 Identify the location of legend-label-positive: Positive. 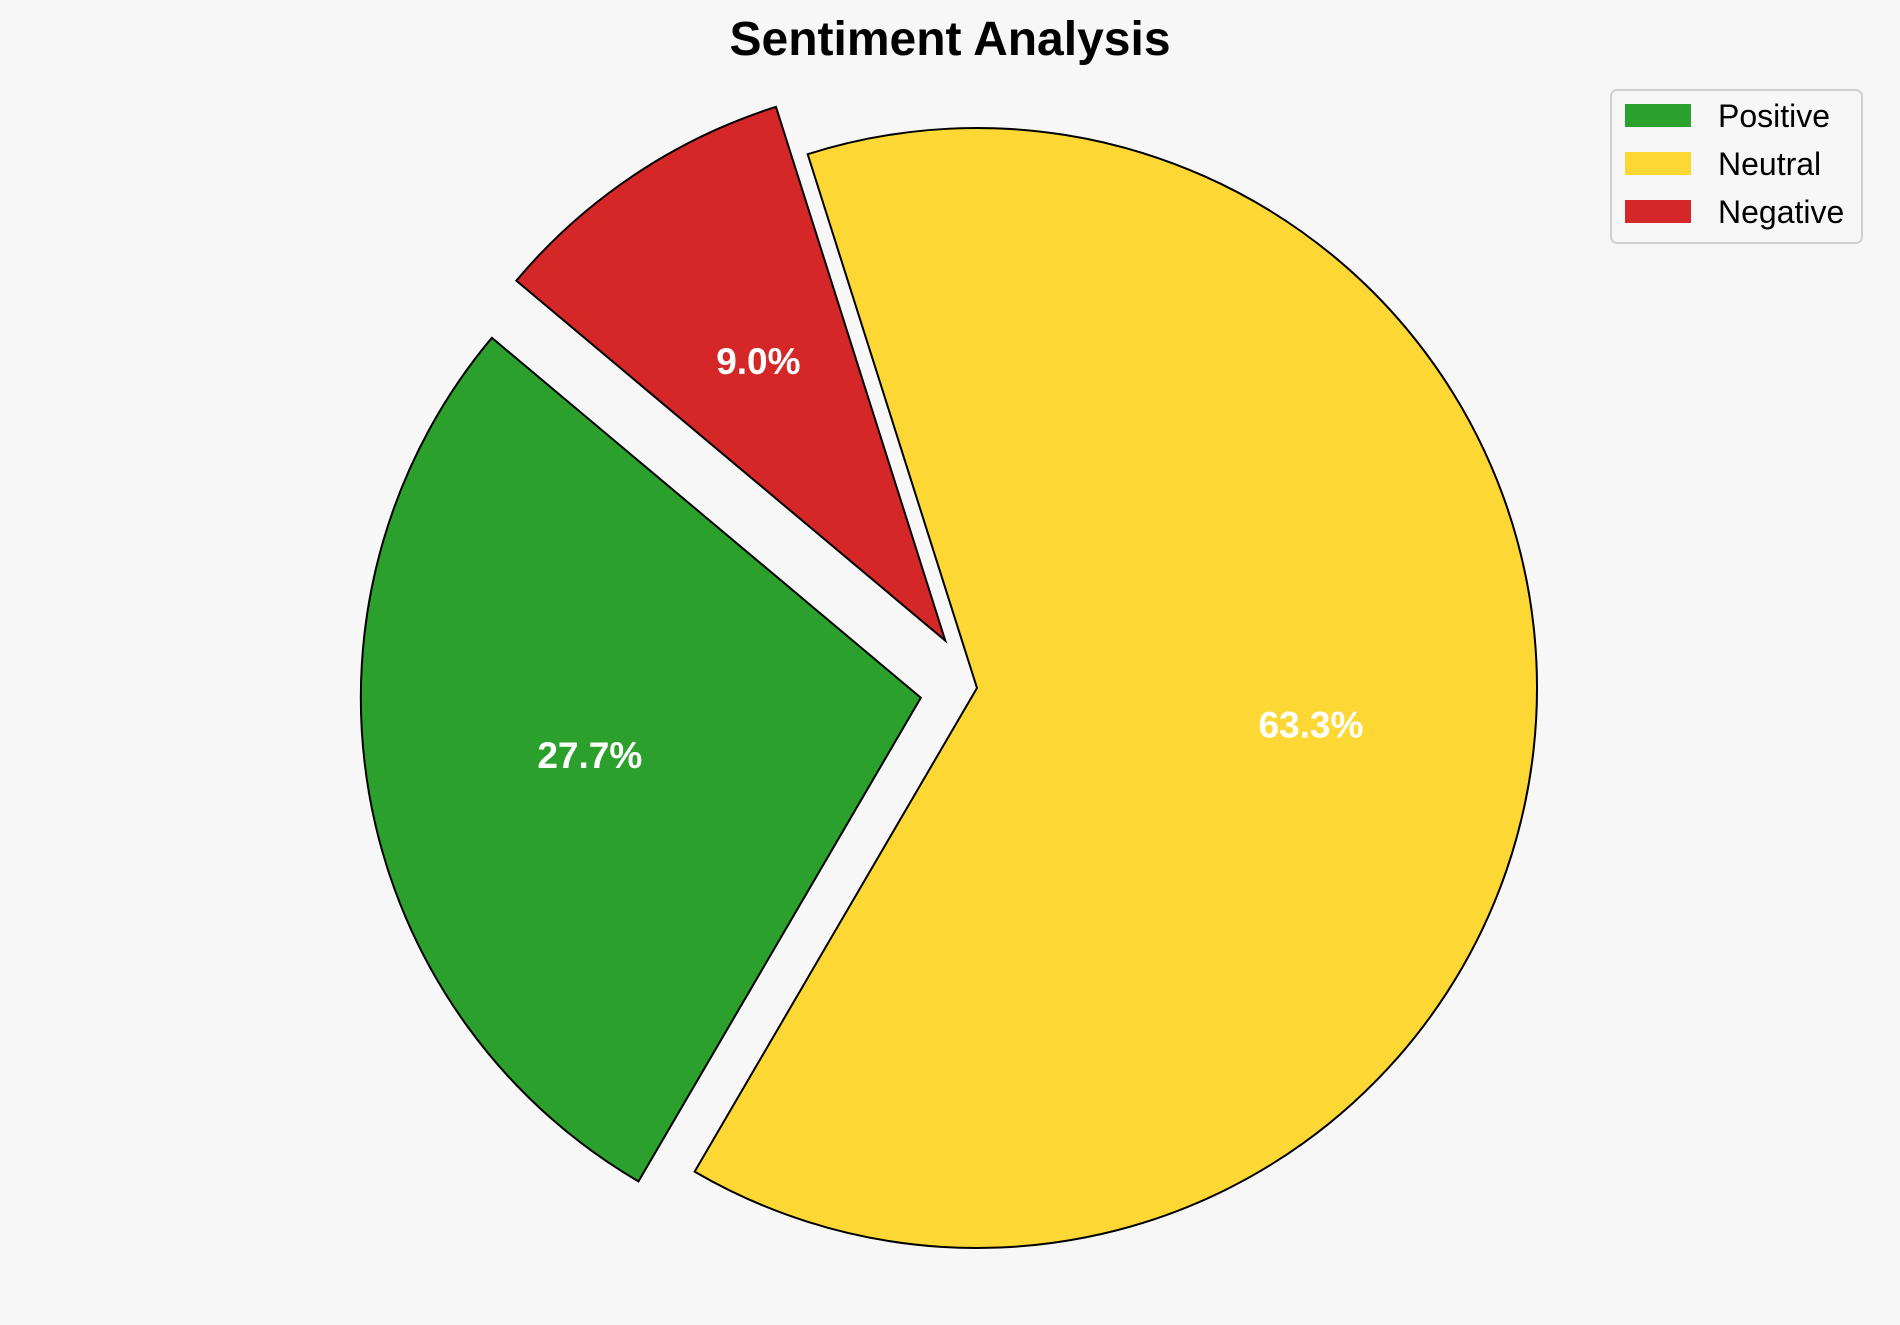
(1774, 116).